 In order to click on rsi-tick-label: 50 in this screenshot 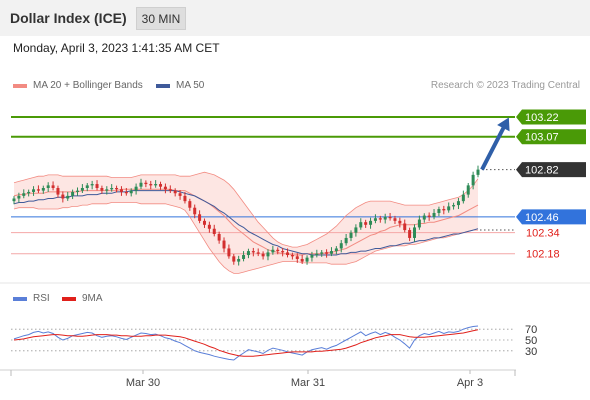, I will do `click(531, 341)`.